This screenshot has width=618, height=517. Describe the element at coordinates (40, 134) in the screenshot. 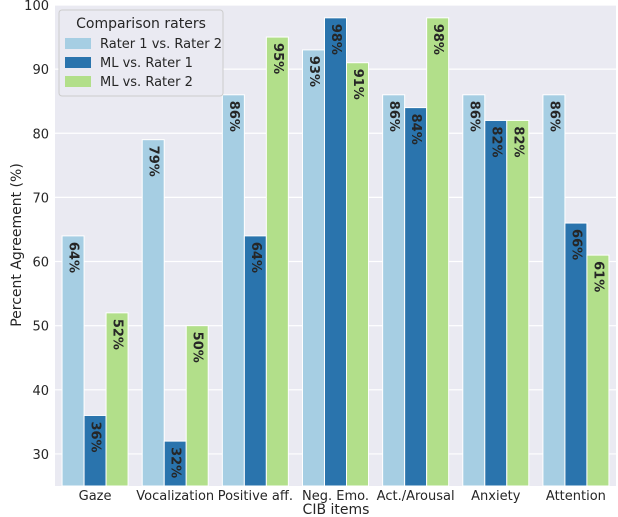

I see `y-tick-label: 80` at that location.